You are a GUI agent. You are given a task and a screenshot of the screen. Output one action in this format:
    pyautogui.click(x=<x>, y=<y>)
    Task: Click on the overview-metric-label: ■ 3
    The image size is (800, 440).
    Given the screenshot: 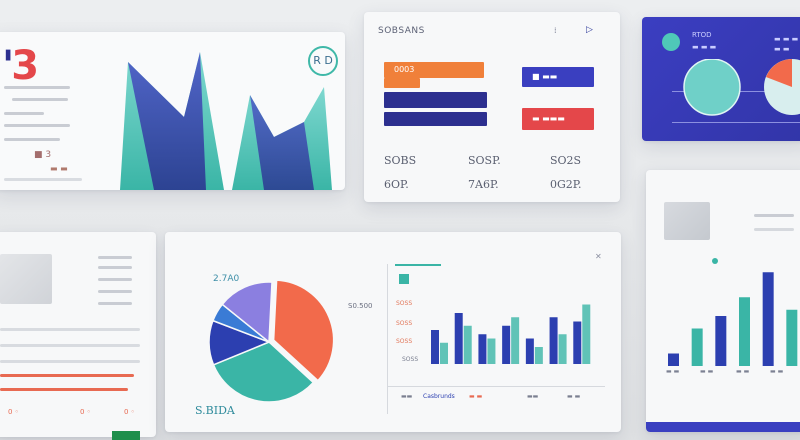 What is the action you would take?
    pyautogui.click(x=43, y=155)
    